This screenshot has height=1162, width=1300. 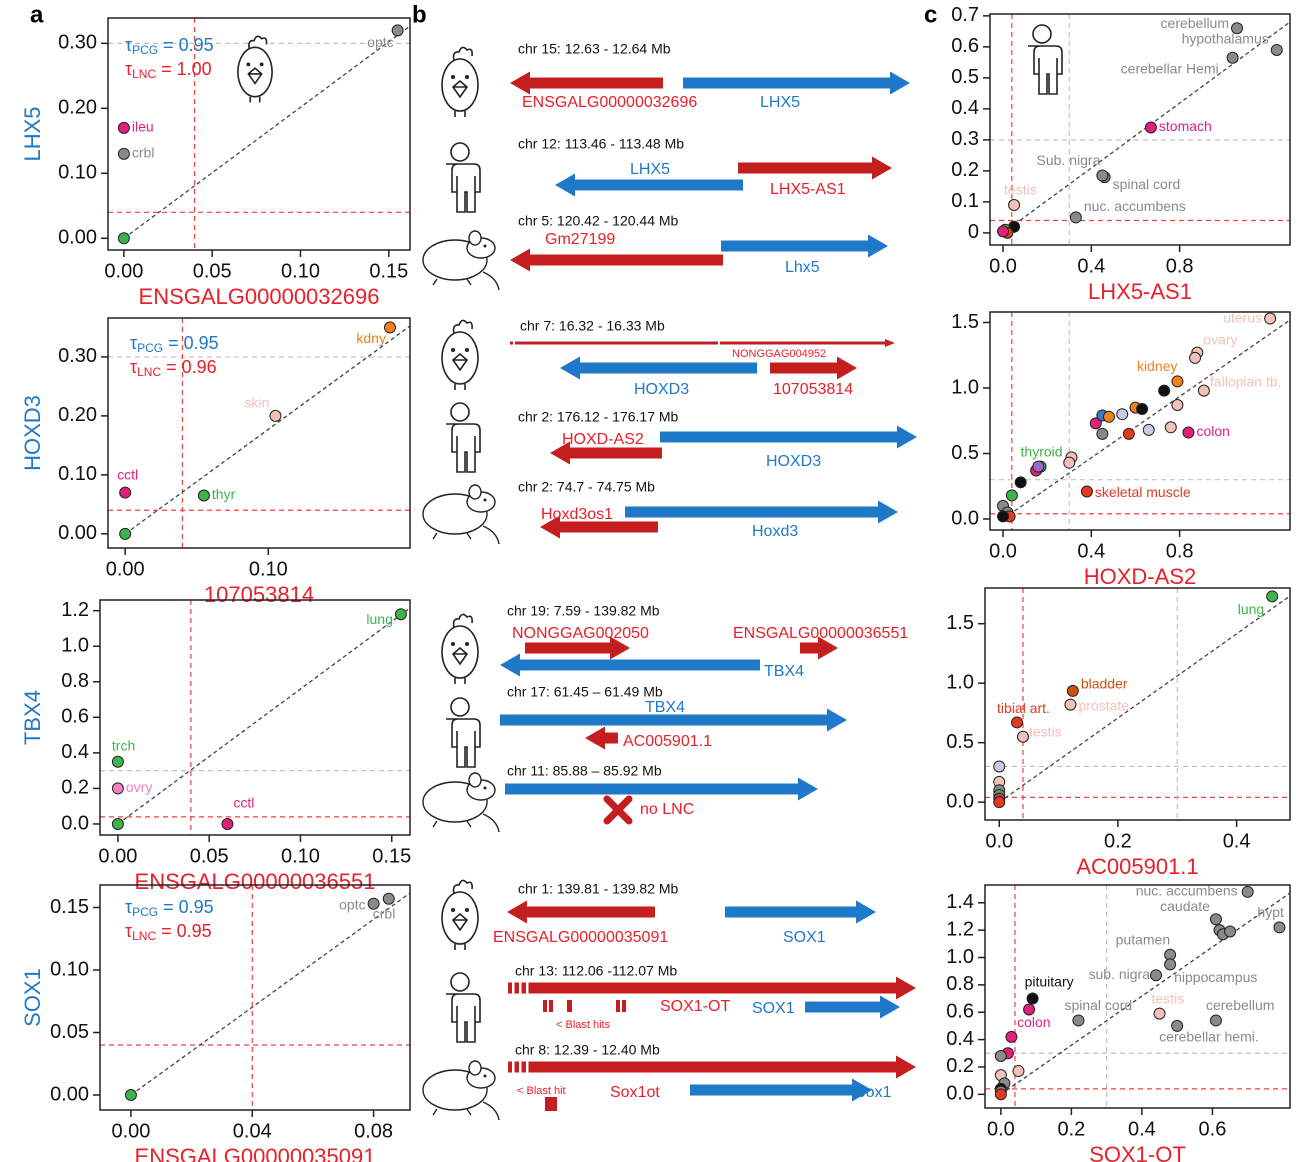 What do you see at coordinates (1185, 906) in the screenshot?
I see `point-label: caudate` at bounding box center [1185, 906].